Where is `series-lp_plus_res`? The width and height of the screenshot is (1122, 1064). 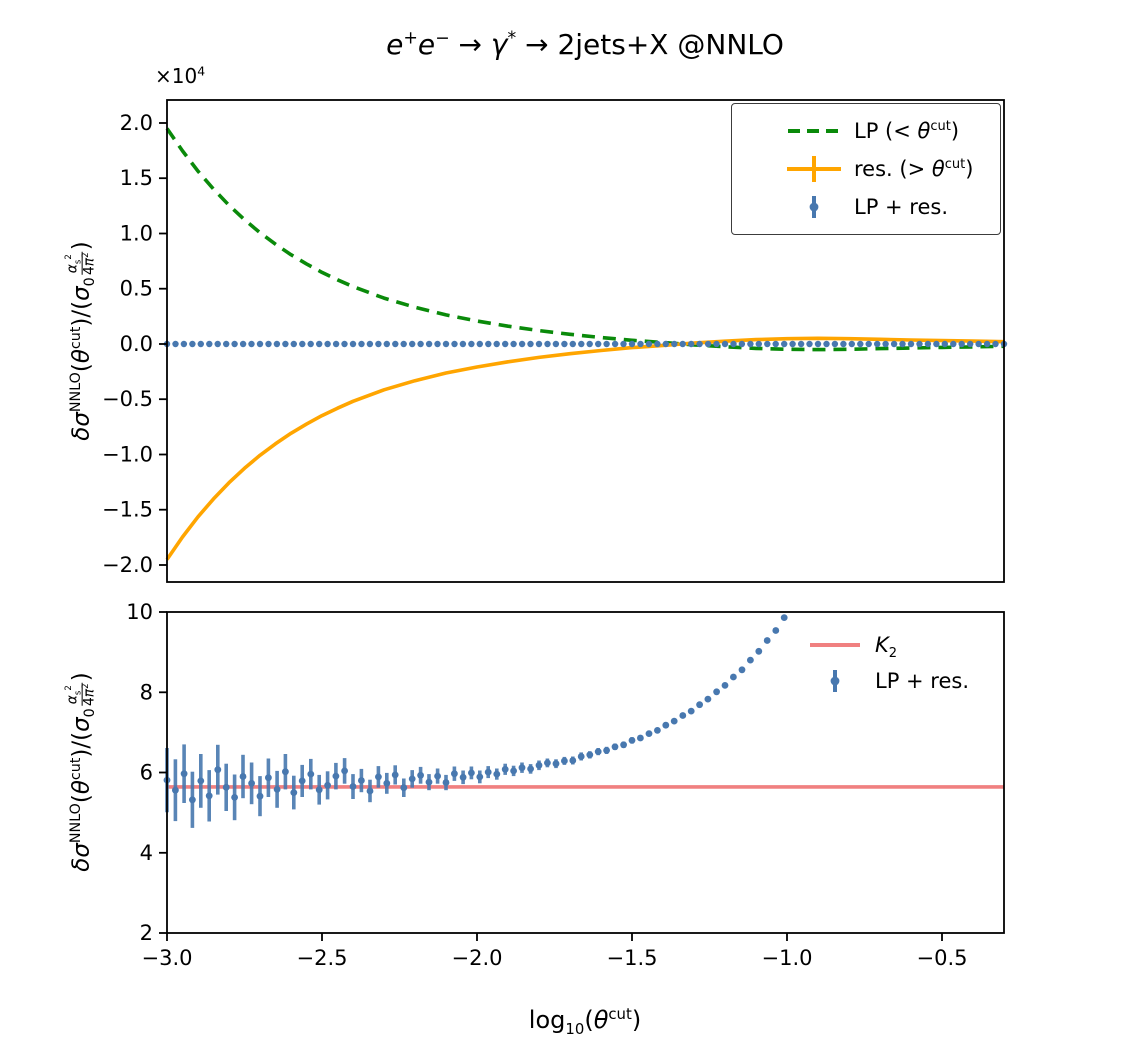 series-lp_plus_res is located at coordinates (585, 344).